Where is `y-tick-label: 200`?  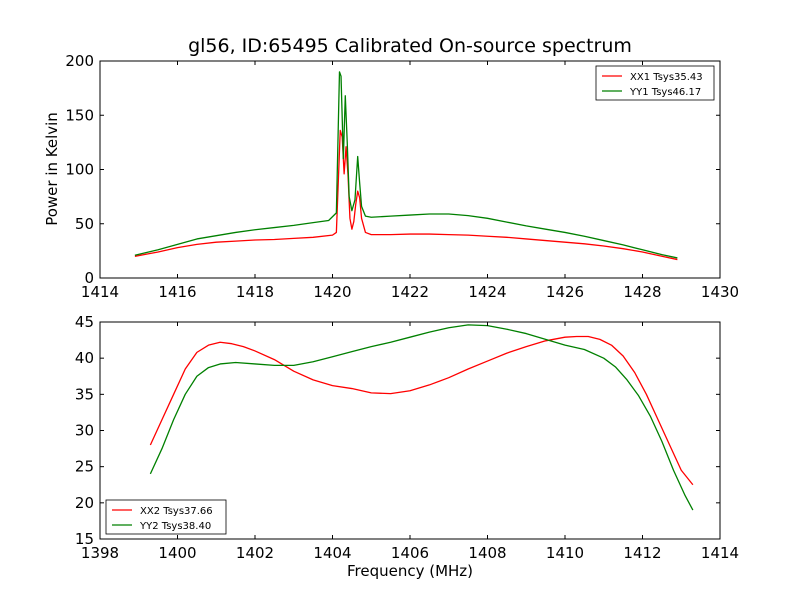
y-tick-label: 200 is located at coordinates (79, 61).